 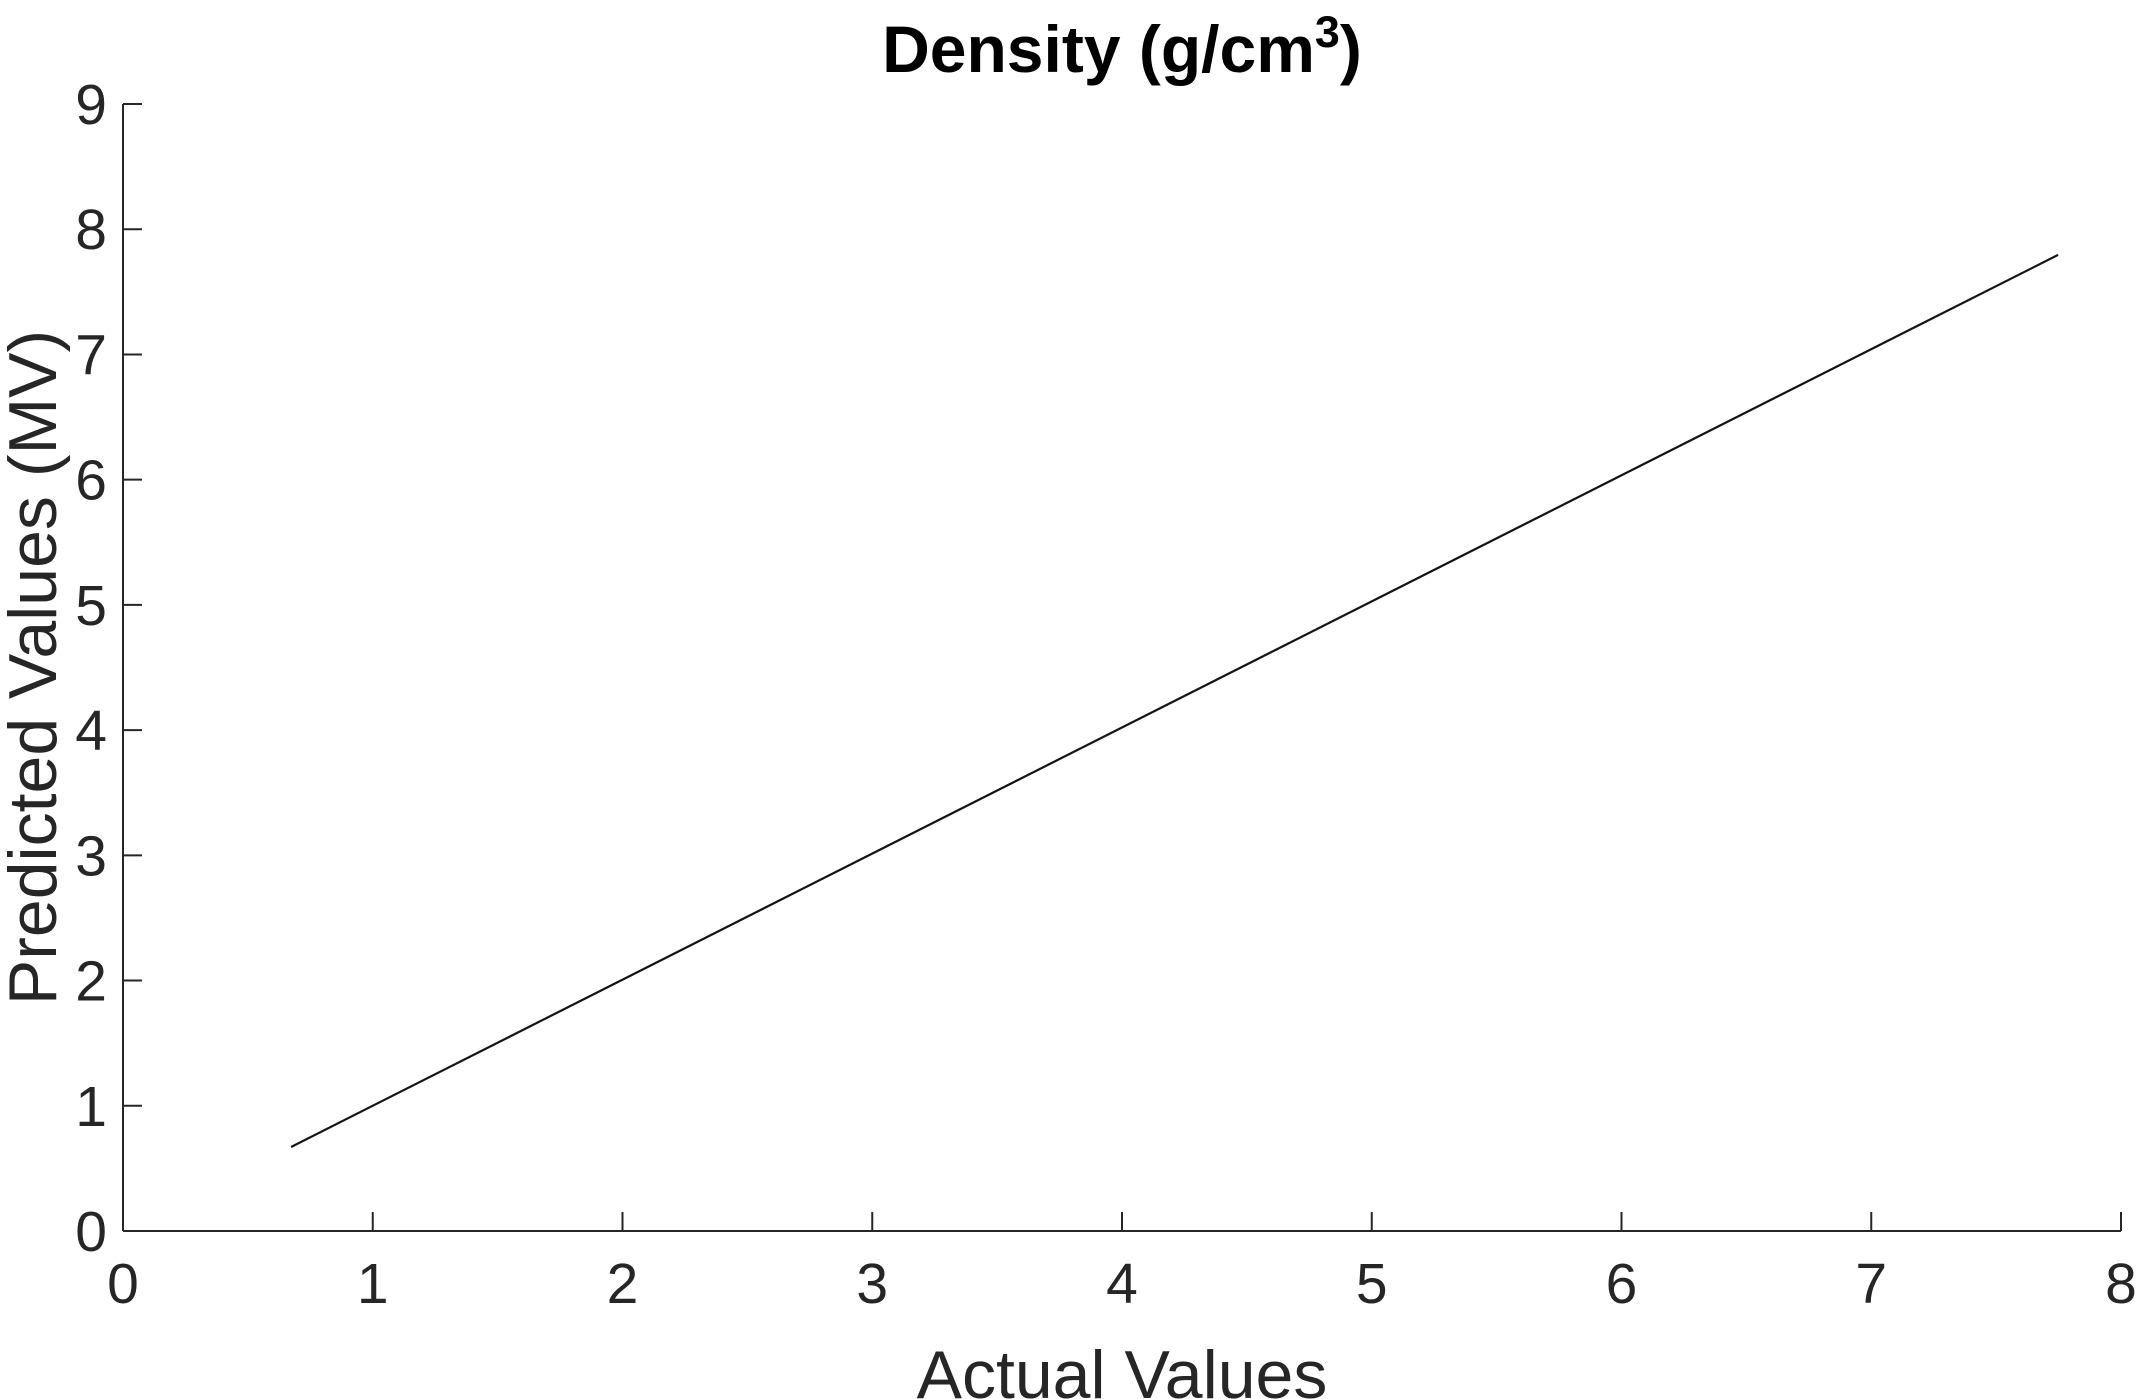 I want to click on x-tick-label: 7, so click(x=1871, y=1284).